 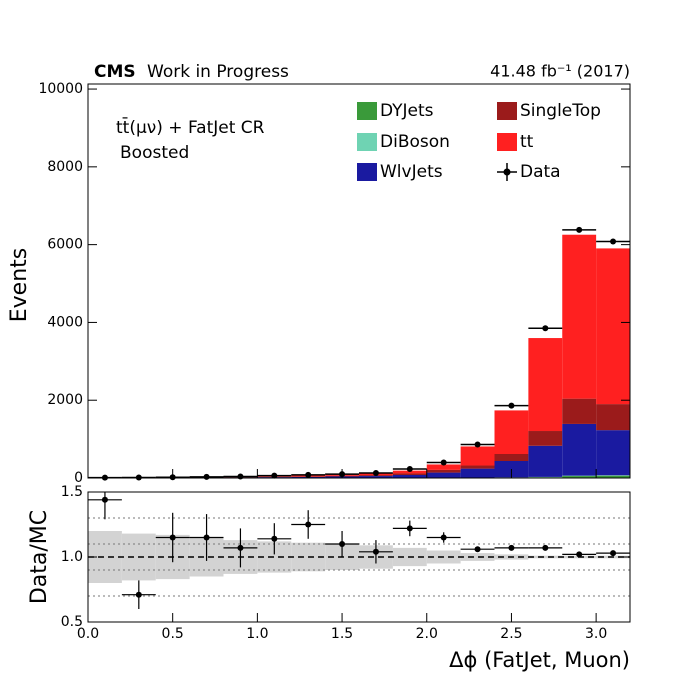 What do you see at coordinates (72, 492) in the screenshot?
I see `y-tick-label: 1.5` at bounding box center [72, 492].